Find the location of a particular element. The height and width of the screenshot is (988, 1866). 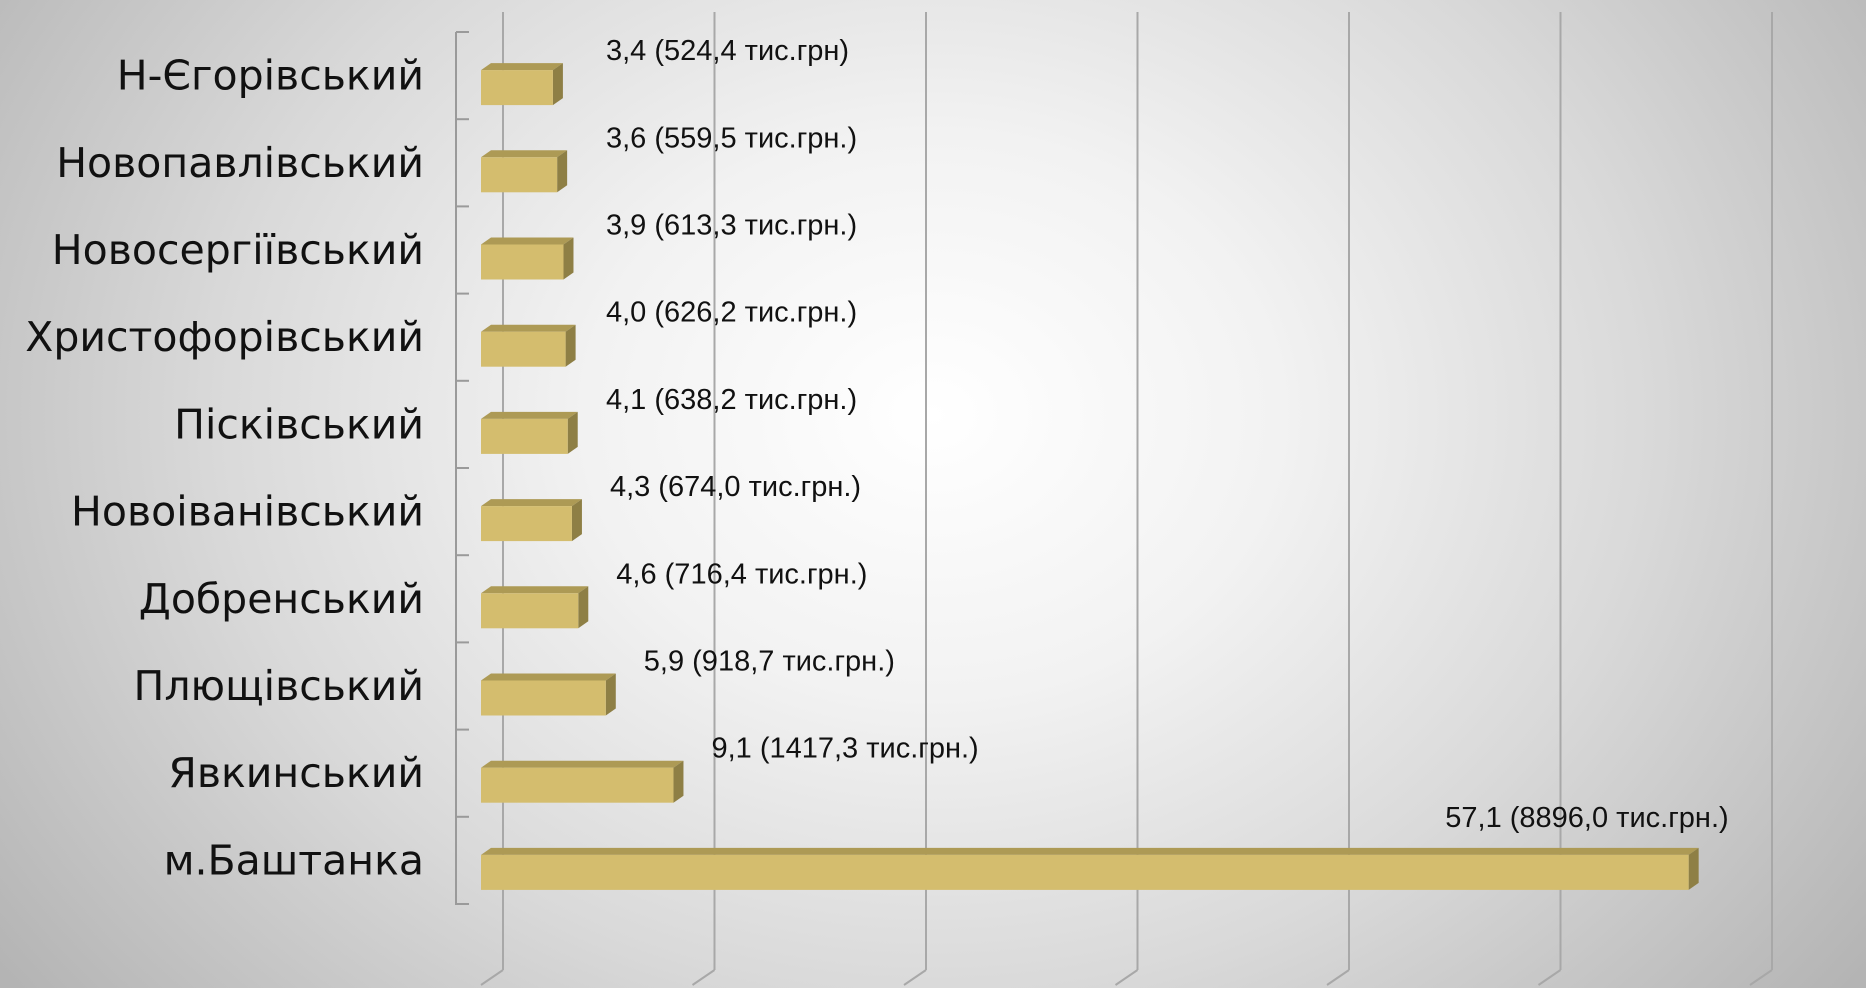

data-label: 4,0 (626,2 тис.грн.) is located at coordinates (731, 313).